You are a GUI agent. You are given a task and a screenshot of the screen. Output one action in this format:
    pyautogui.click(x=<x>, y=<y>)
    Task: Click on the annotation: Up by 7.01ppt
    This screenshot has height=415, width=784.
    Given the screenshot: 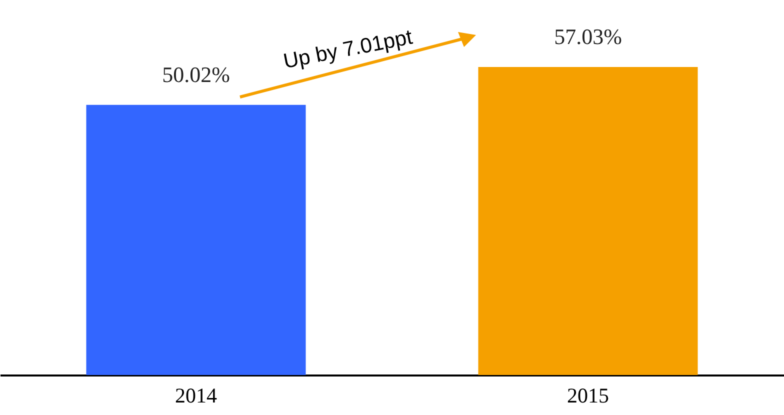 What is the action you would take?
    pyautogui.click(x=348, y=50)
    